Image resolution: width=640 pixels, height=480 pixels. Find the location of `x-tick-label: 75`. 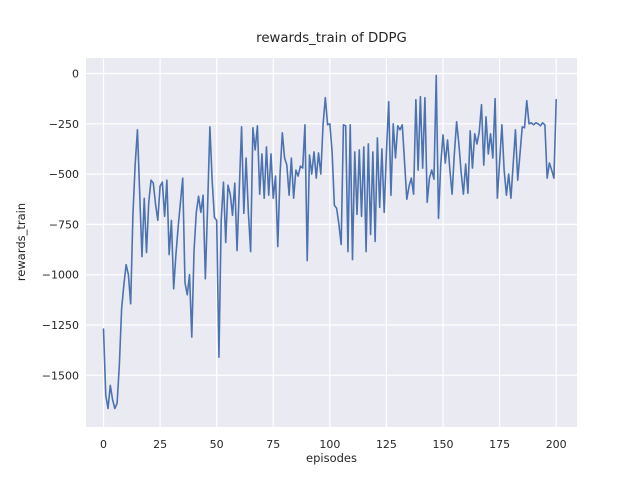

x-tick-label: 75 is located at coordinates (273, 444).